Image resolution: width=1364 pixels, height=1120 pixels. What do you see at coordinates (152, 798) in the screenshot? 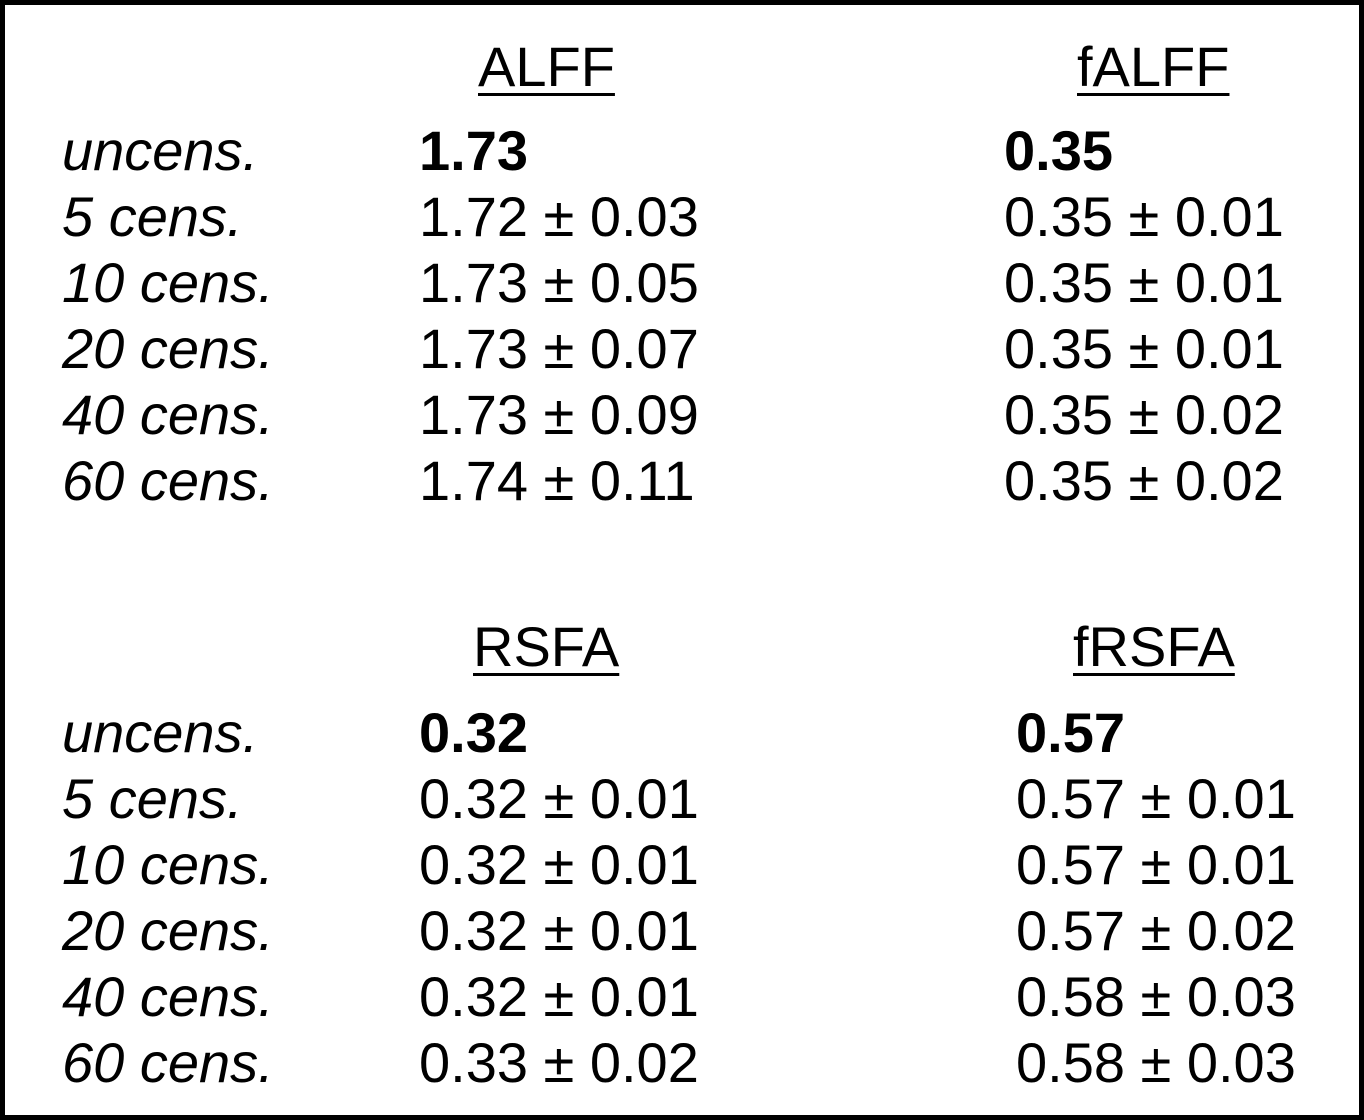
I see `panel2-row-label: 5 cens.` at bounding box center [152, 798].